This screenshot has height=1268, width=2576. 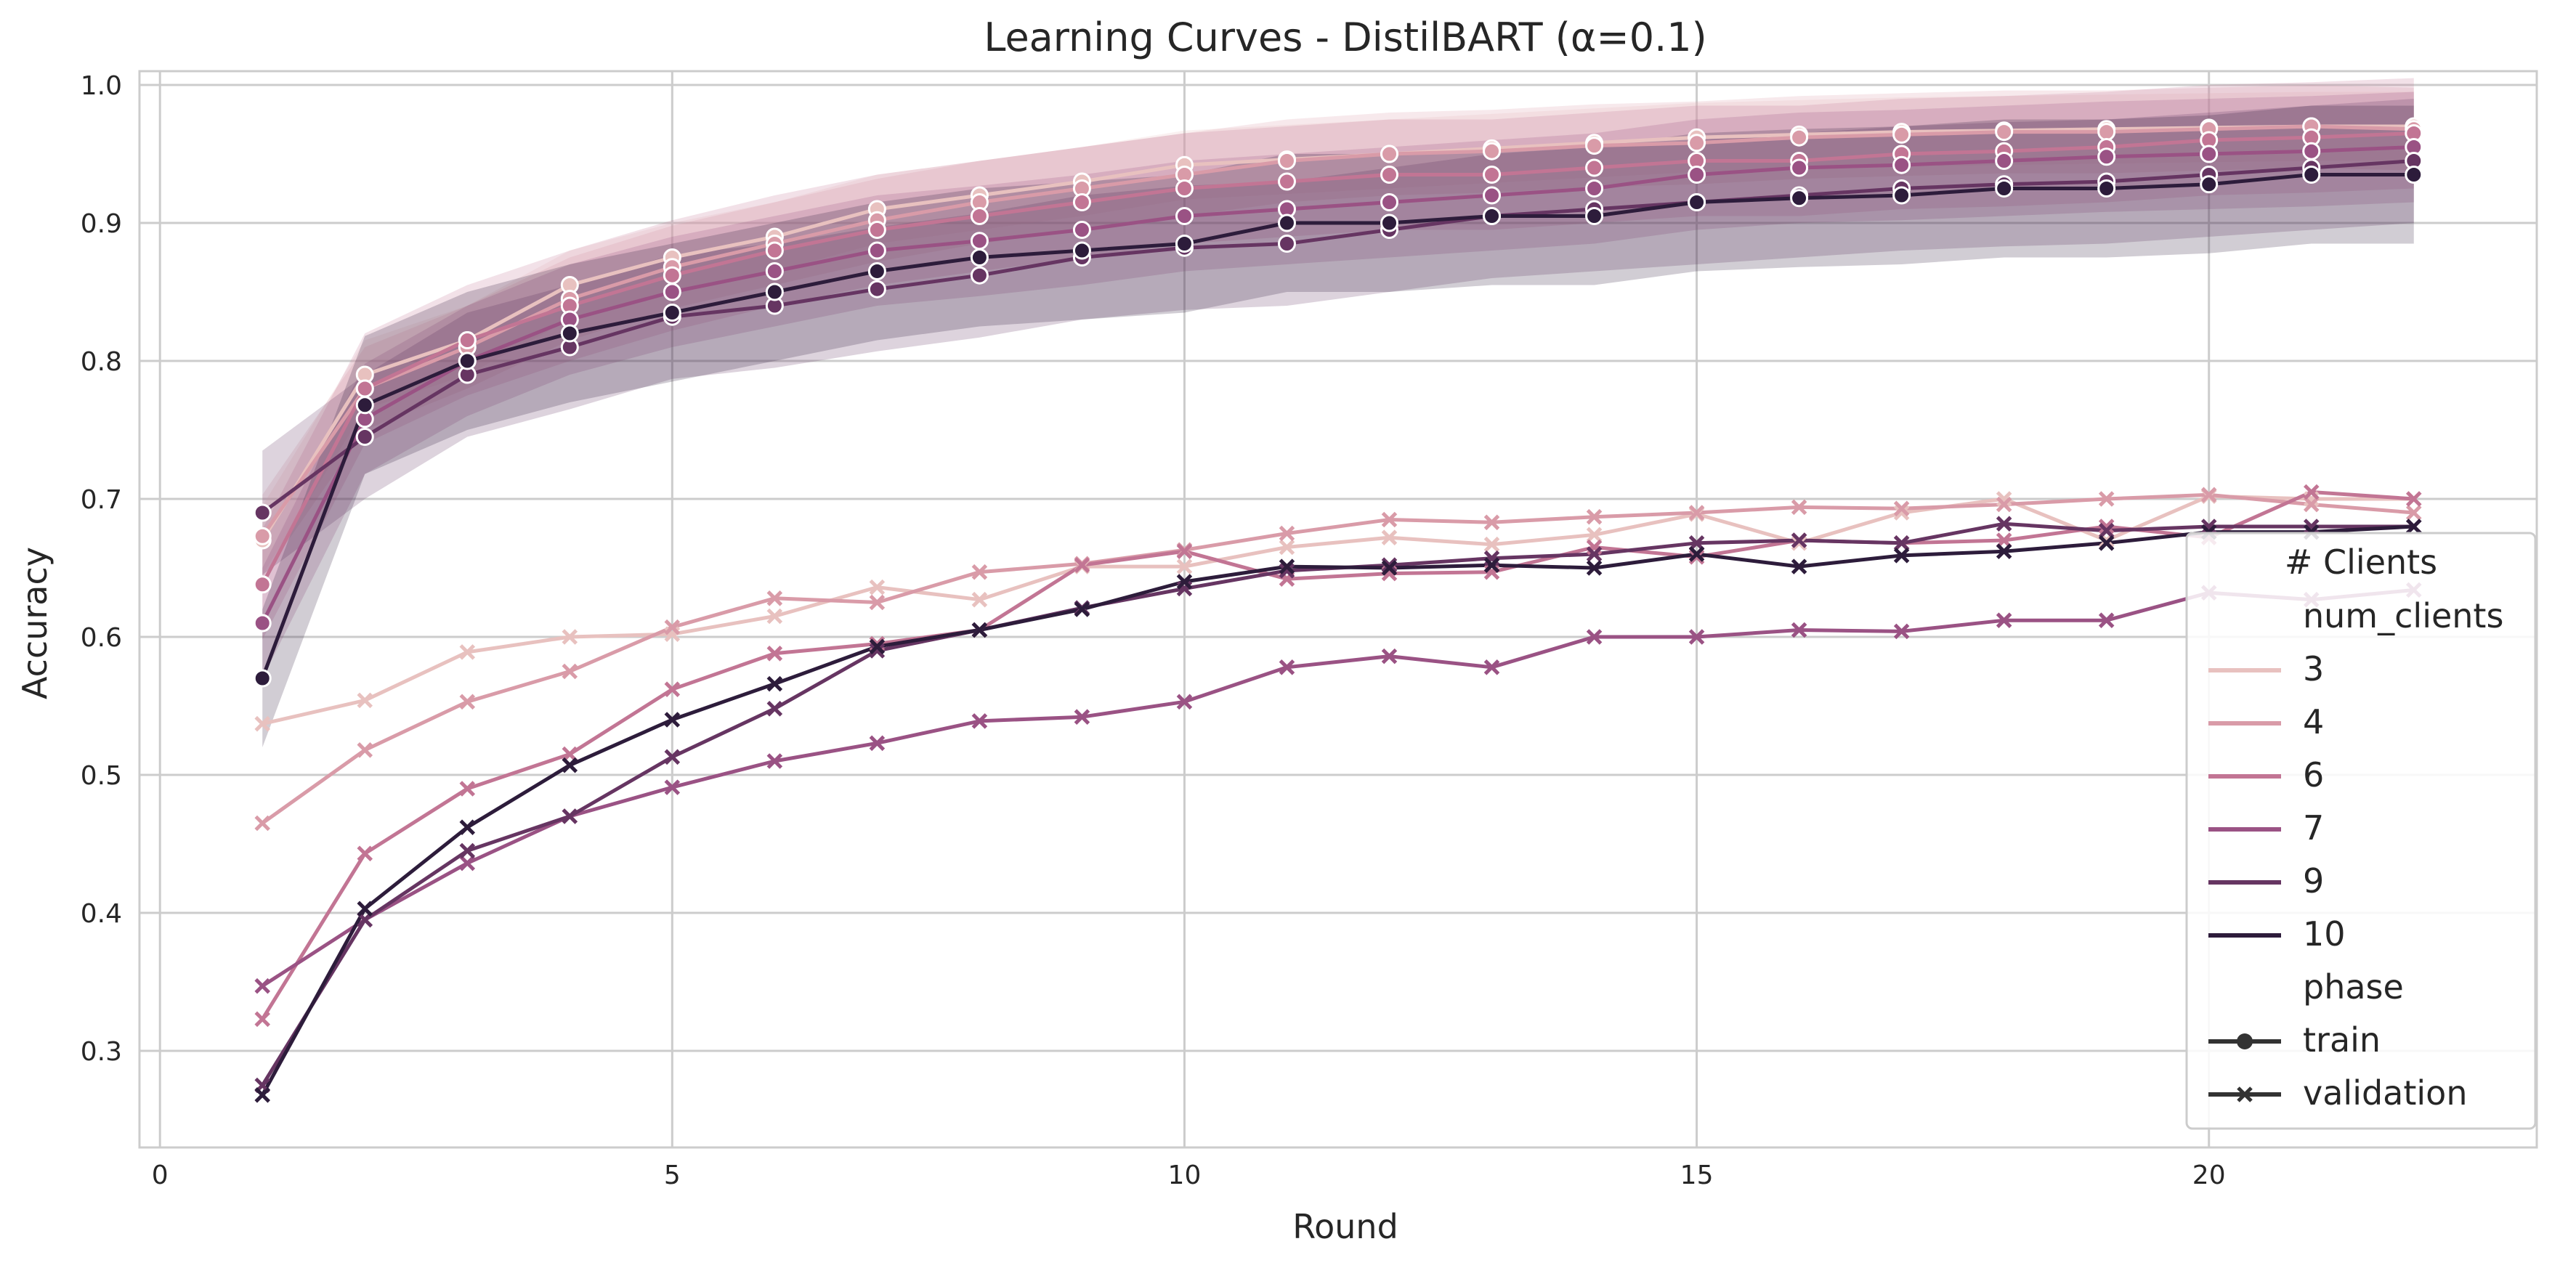 I want to click on y-tick-label: 0.6, so click(x=101, y=638).